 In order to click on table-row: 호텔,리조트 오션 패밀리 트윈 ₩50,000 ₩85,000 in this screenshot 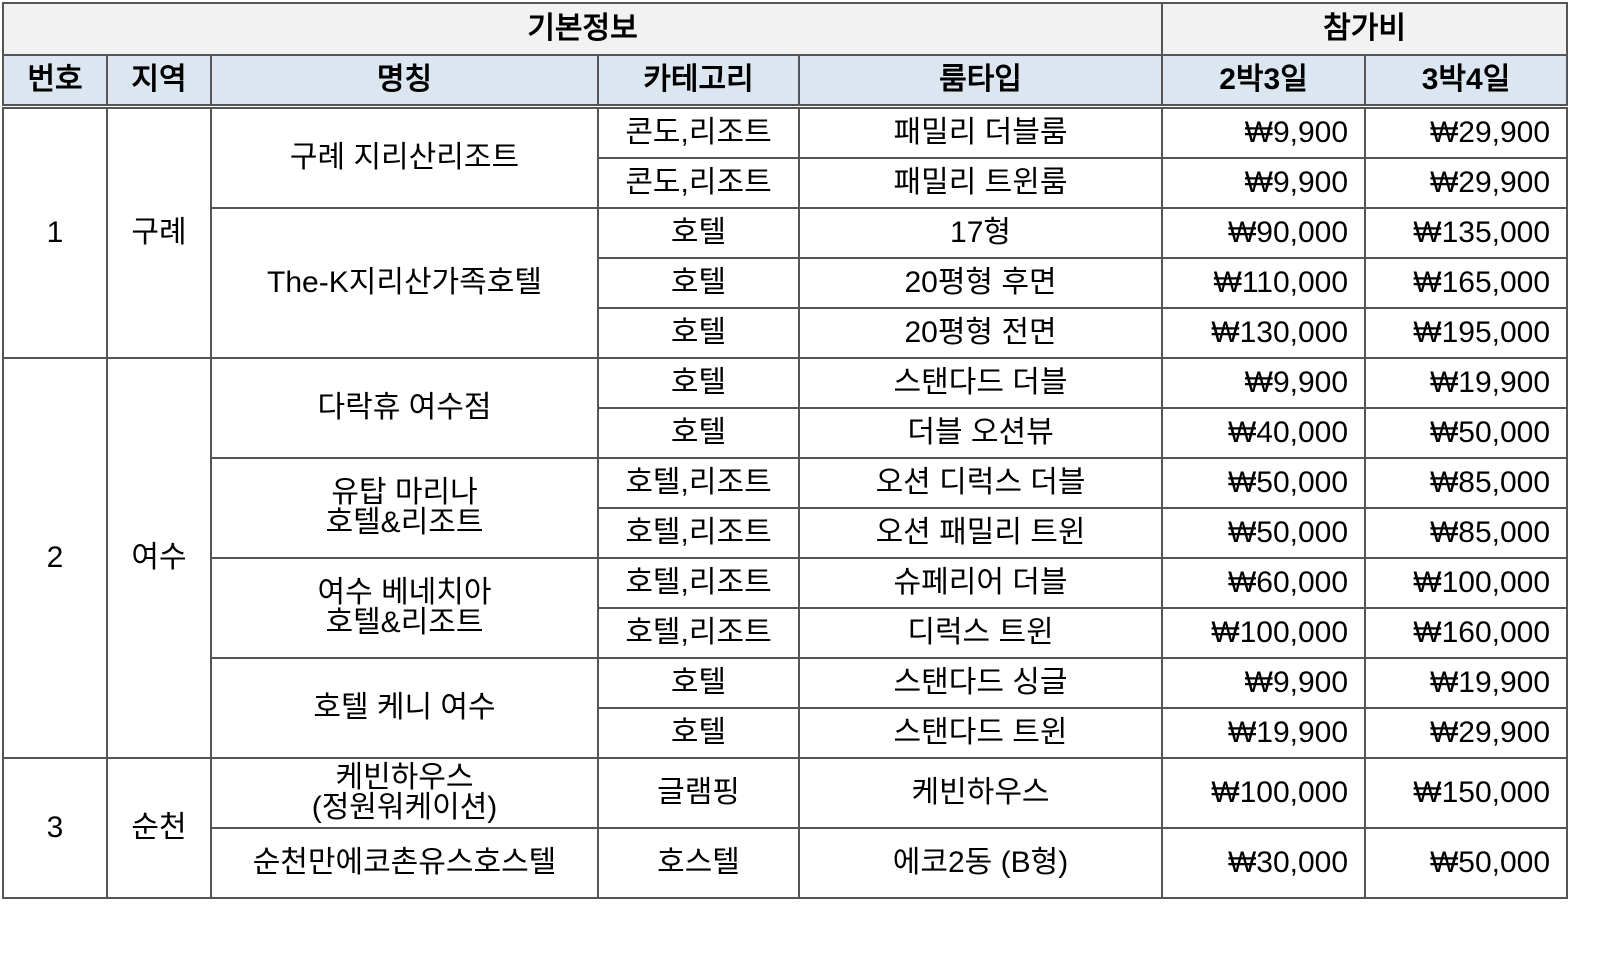, I will do `click(786, 533)`.